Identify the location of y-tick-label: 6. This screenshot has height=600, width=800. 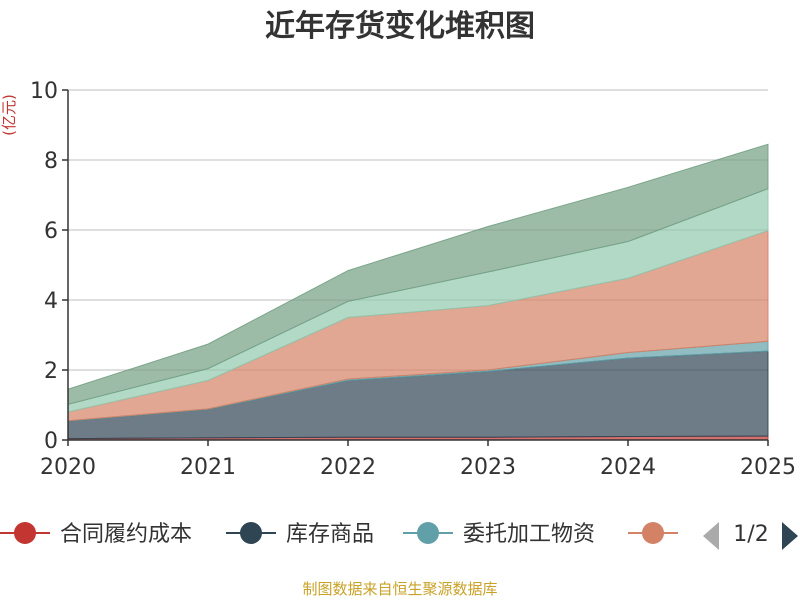
(51, 231).